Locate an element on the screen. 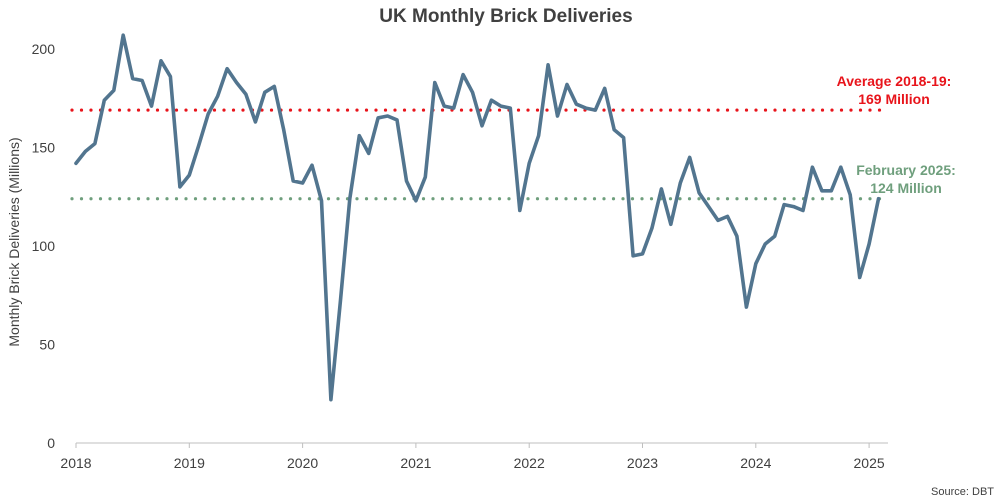 This screenshot has height=501, width=1000. annotation-label-1-line-2: 169 Million is located at coordinates (894, 99).